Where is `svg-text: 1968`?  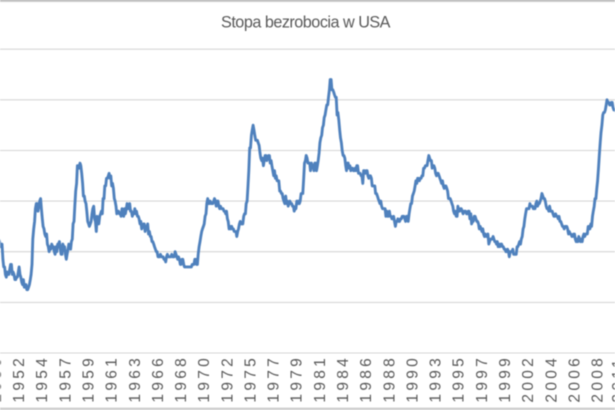
svg-text: 1968 is located at coordinates (181, 379).